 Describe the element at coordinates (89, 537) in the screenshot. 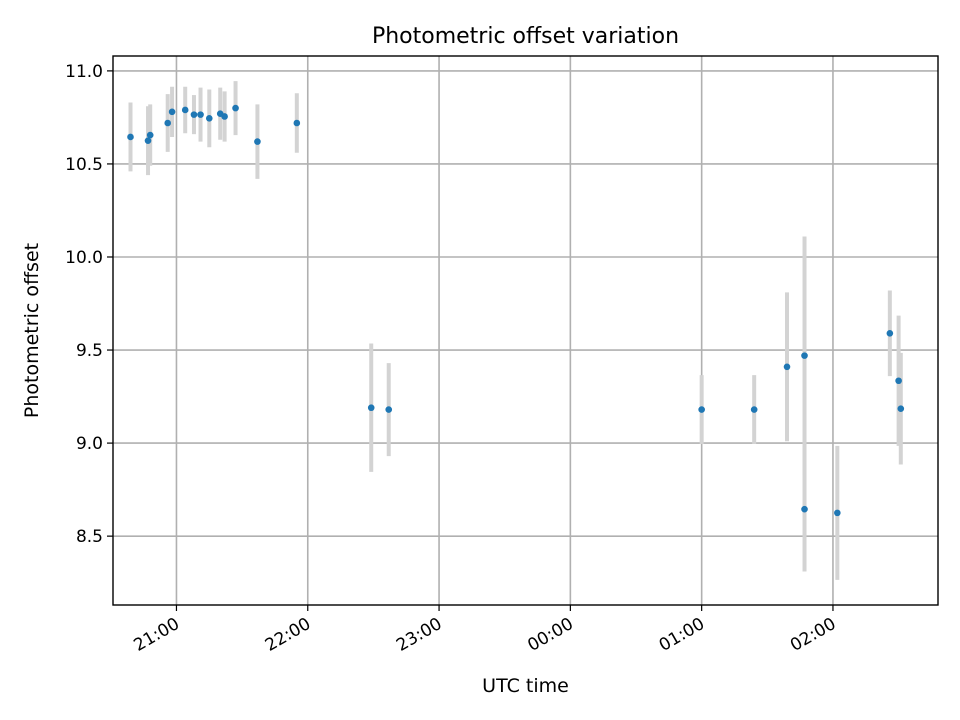

I see `y-tick-label: 8.5` at that location.